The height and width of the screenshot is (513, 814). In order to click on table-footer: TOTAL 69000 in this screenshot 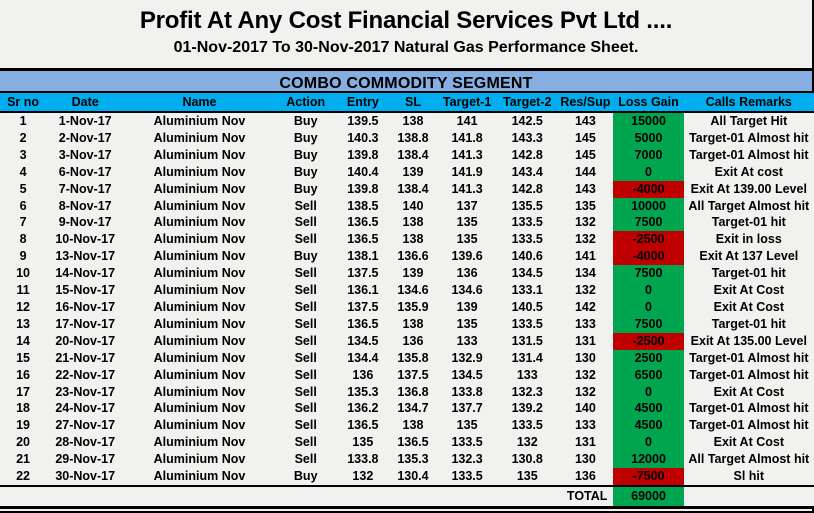, I will do `click(407, 496)`.